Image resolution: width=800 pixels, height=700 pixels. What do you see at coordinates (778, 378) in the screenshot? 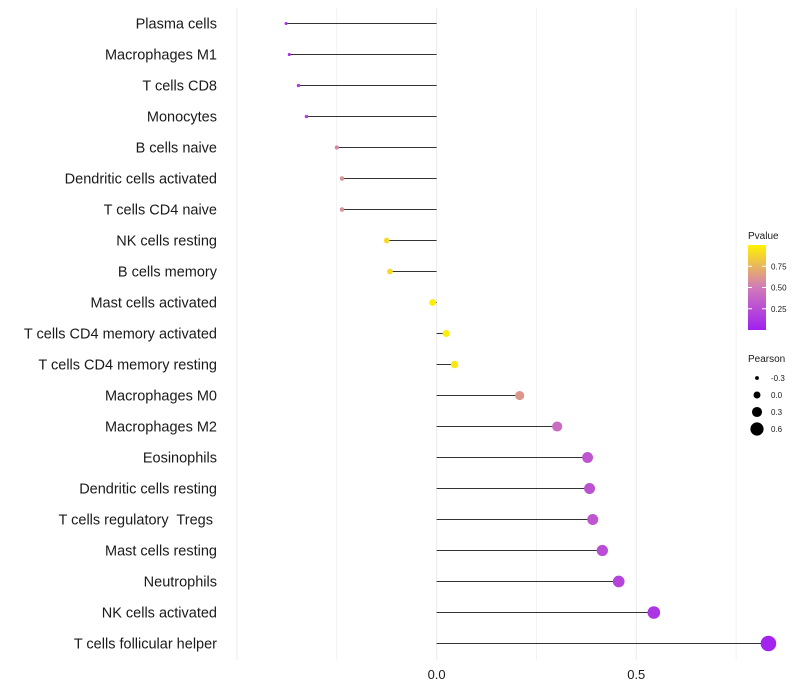
I see `size-legend-label: -0.3` at bounding box center [778, 378].